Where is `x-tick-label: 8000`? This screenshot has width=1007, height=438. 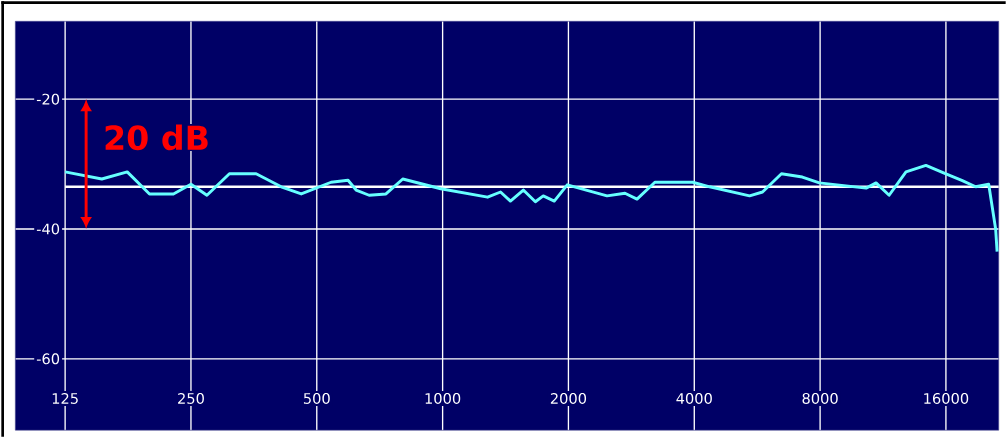
x-tick-label: 8000 is located at coordinates (820, 398).